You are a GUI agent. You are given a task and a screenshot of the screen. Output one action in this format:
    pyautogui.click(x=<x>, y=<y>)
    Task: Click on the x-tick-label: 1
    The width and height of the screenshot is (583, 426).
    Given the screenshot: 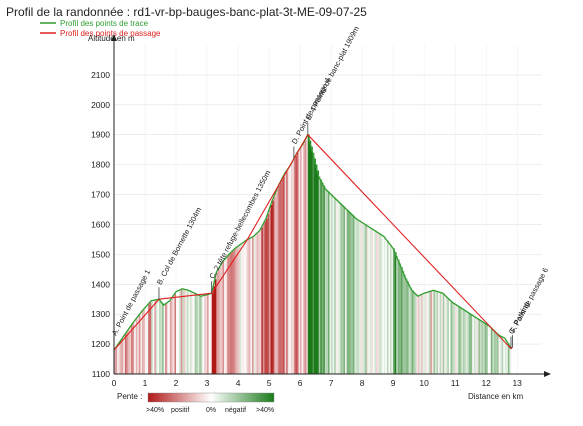 What is the action you would take?
    pyautogui.click(x=145, y=383)
    